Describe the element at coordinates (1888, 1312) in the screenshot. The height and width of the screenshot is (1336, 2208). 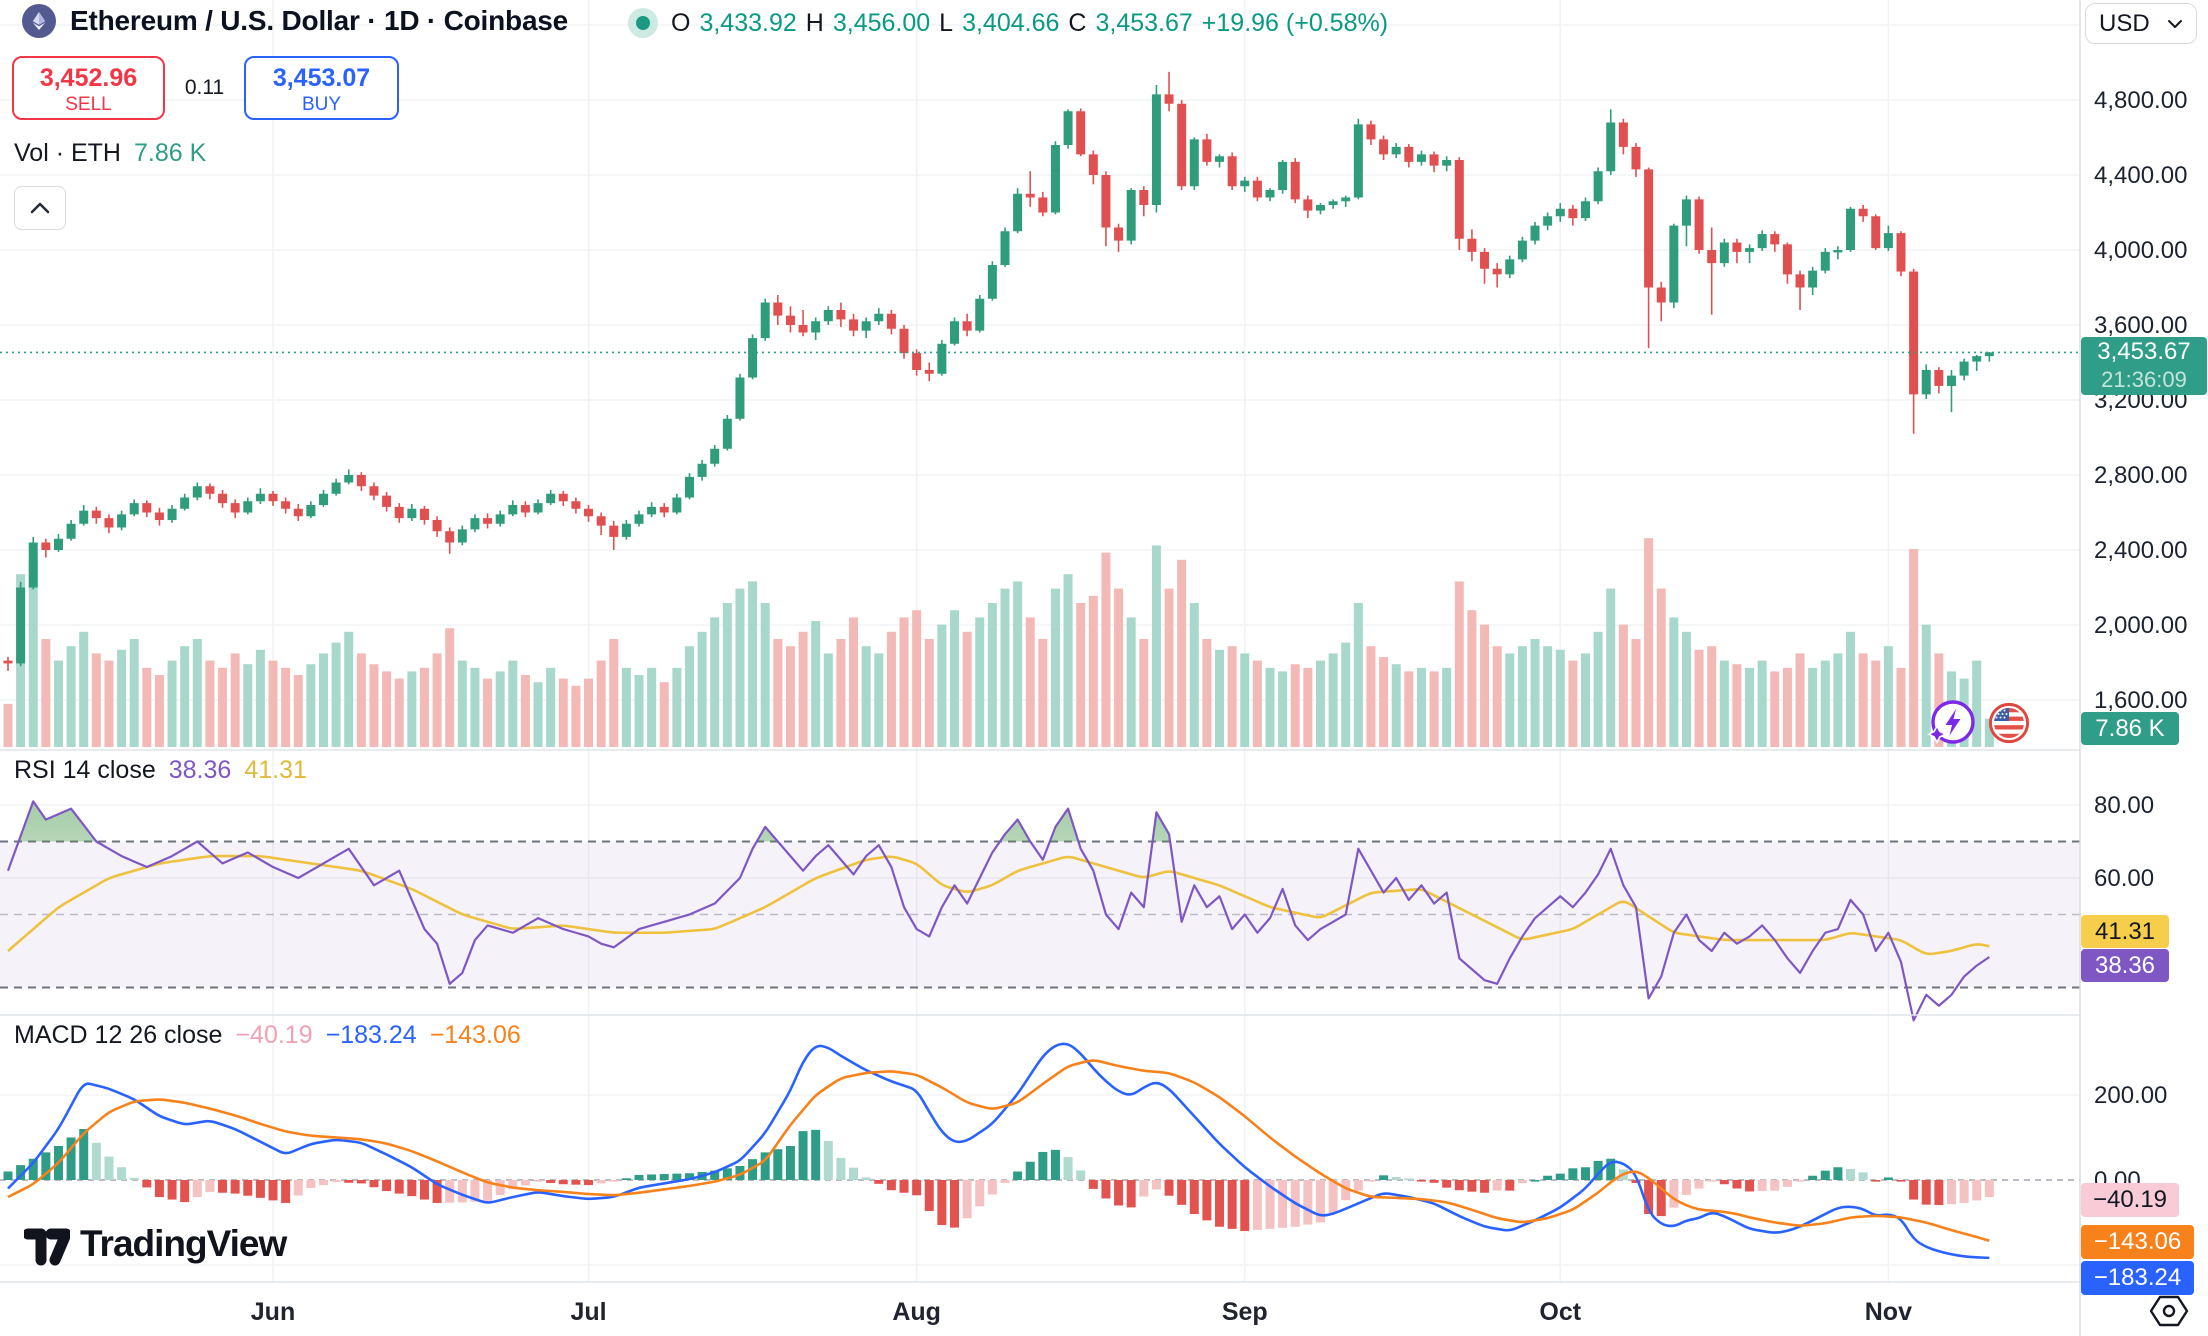
I see `time-axis-month-label: Nov` at that location.